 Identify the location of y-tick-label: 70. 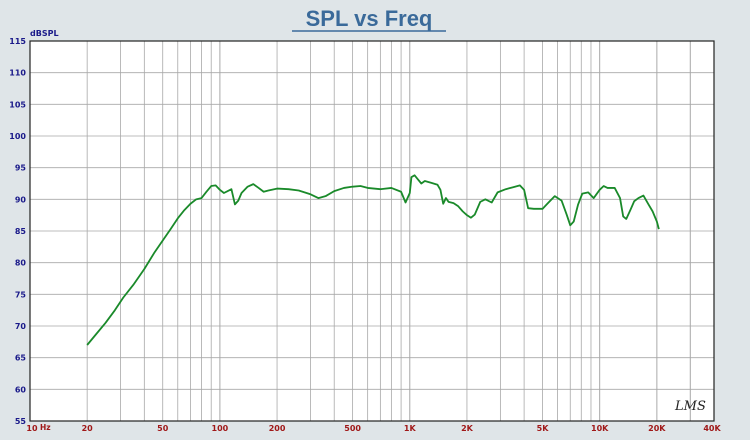
(21, 326).